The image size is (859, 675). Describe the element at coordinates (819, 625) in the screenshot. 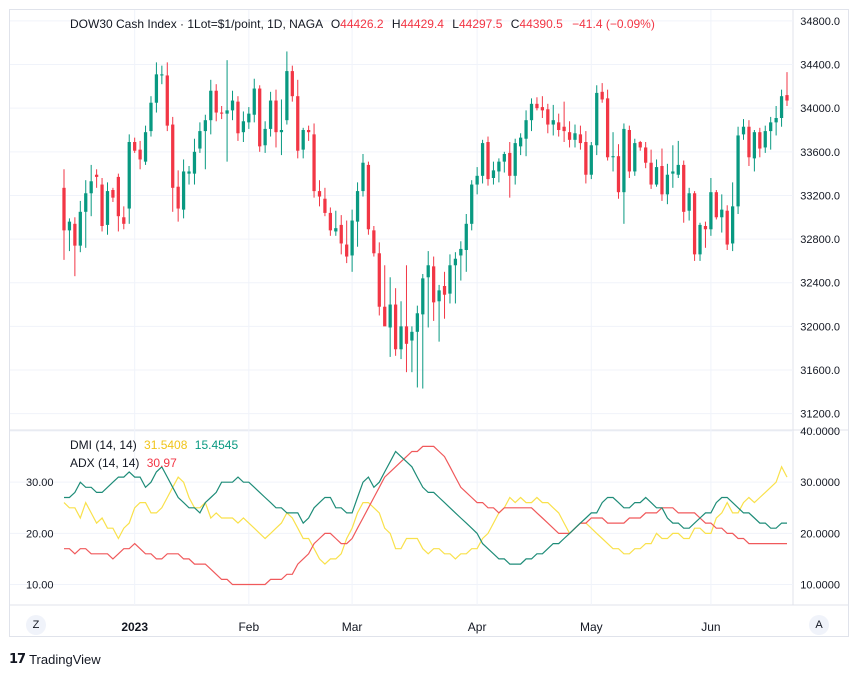

I see `auto-scale-button: A` at that location.